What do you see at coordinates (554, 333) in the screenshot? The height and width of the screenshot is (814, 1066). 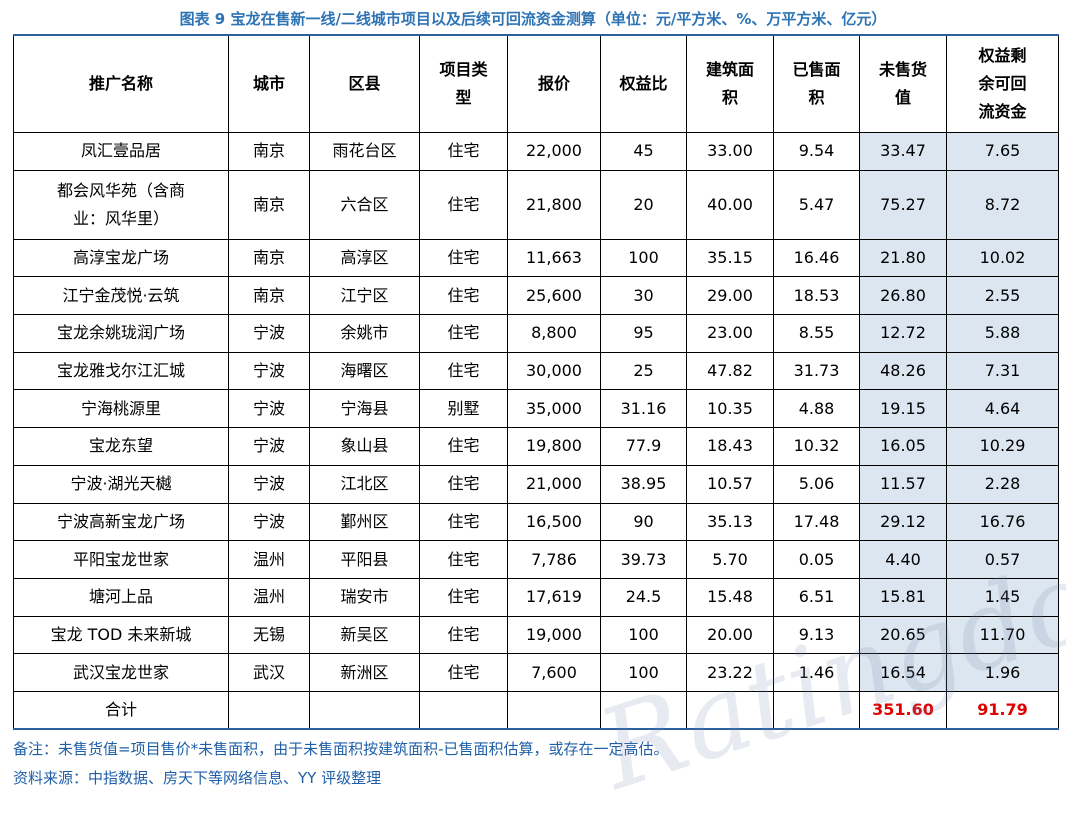 I see `cell: 8,800` at bounding box center [554, 333].